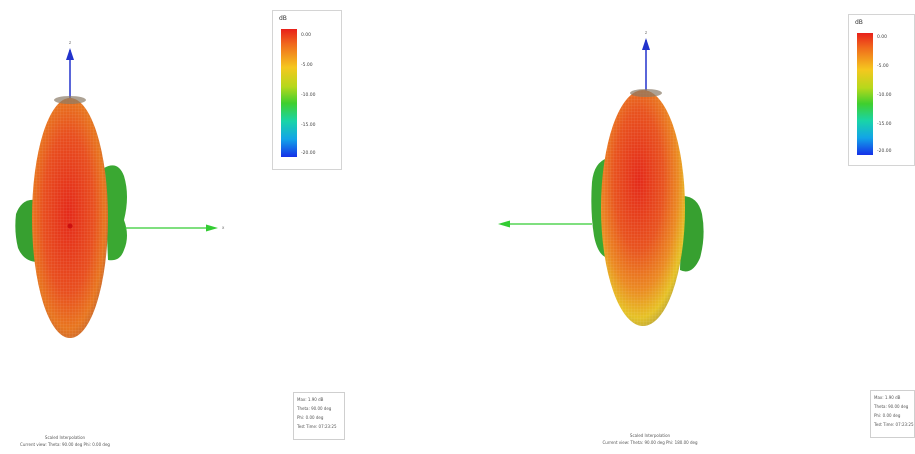 The width and height of the screenshot is (915, 454). Describe the element at coordinates (70, 226) in the screenshot. I see `origin-marker` at that location.